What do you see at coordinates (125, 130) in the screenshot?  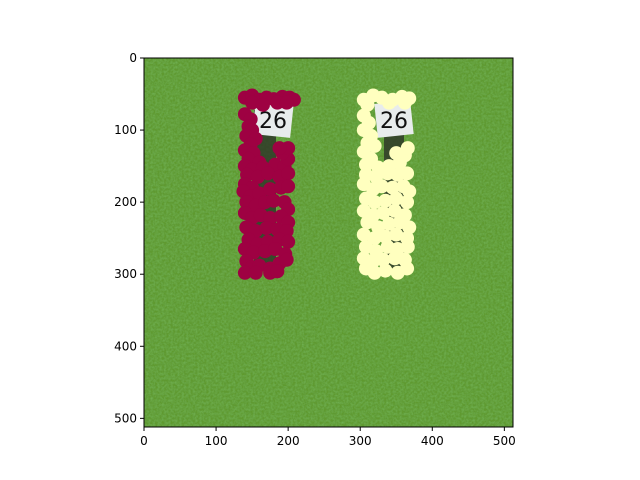 I see `y-tick-label: 100` at bounding box center [125, 130].